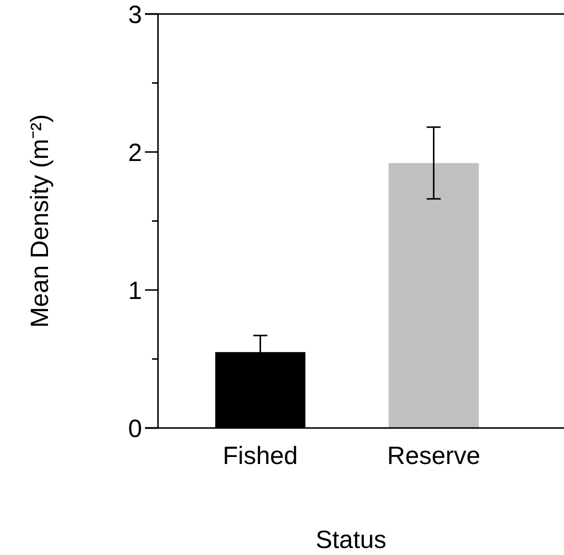 This screenshot has width=564, height=555. Describe the element at coordinates (260, 456) in the screenshot. I see `x-tick-label: Fished` at that location.